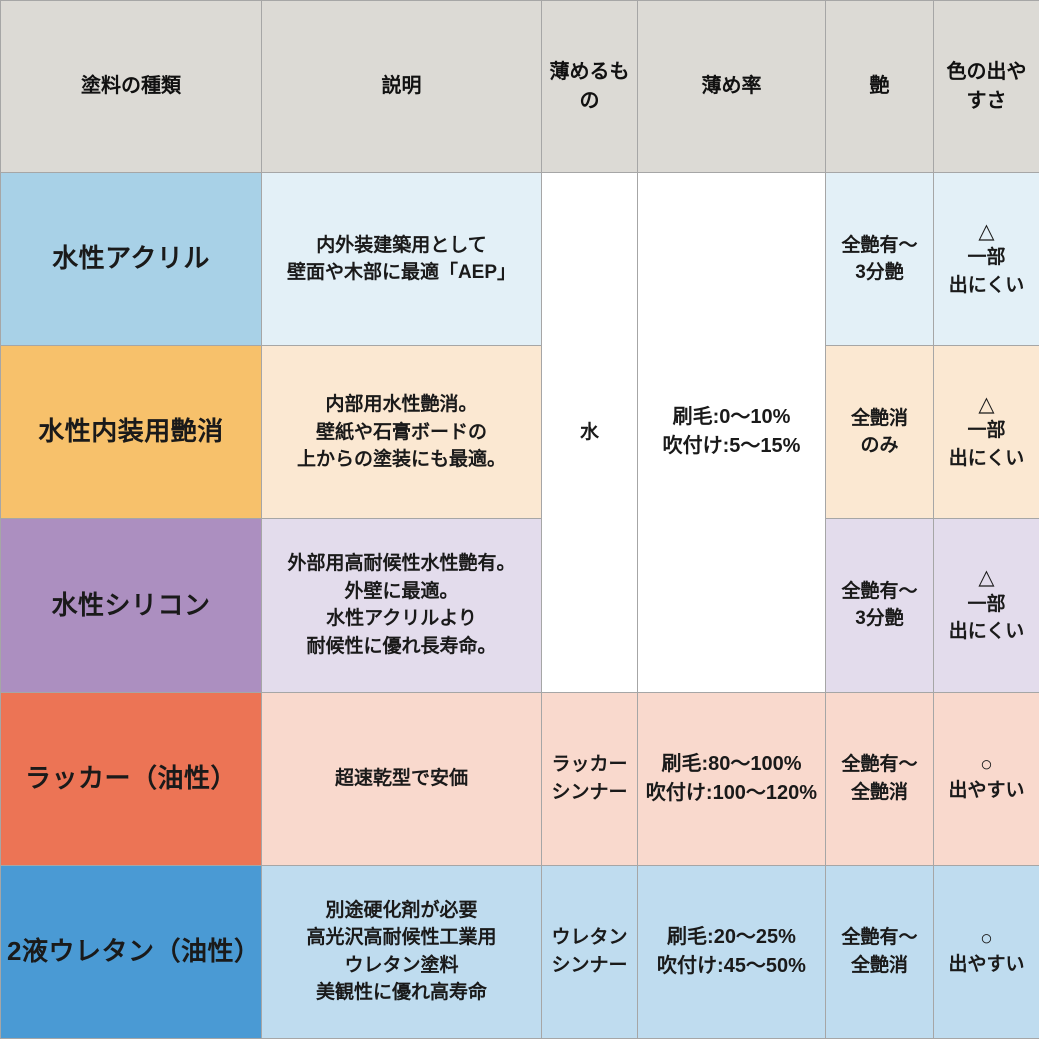  What do you see at coordinates (589, 951) in the screenshot?
I see `cell-thinner: ウレタン シンナー` at bounding box center [589, 951].